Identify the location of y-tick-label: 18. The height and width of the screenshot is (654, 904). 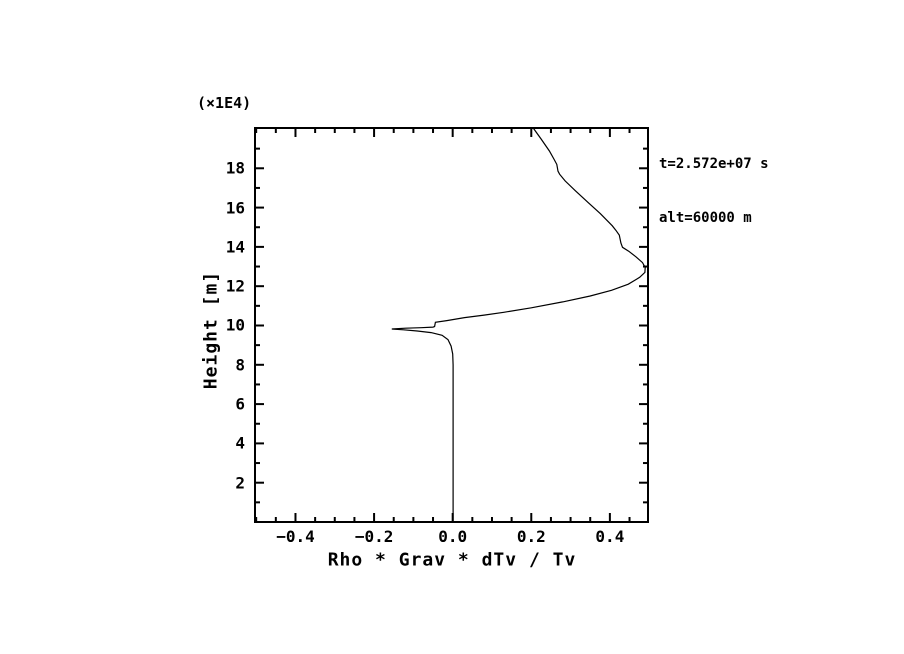
(235, 168).